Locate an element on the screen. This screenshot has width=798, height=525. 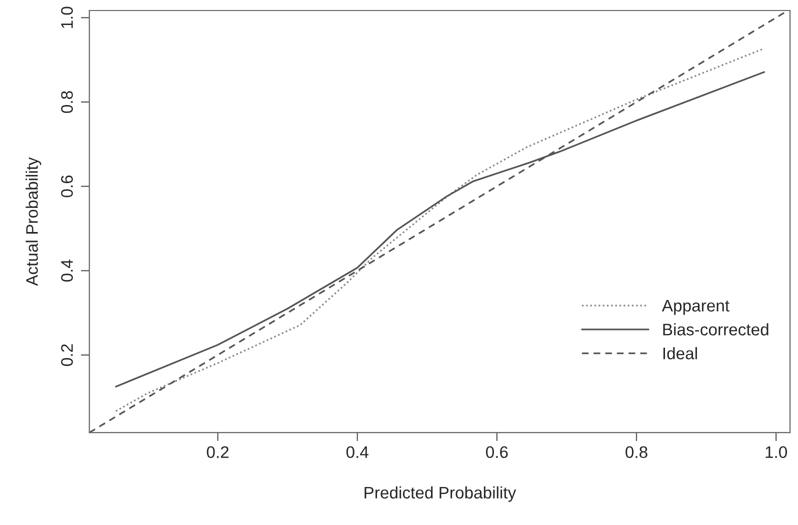
legend-label: Bias-corrected is located at coordinates (715, 329).